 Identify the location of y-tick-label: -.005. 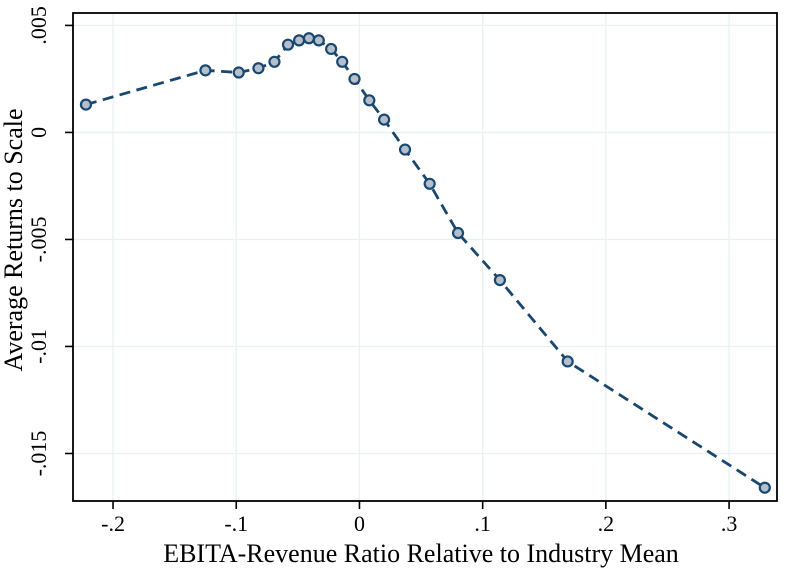
(38, 240).